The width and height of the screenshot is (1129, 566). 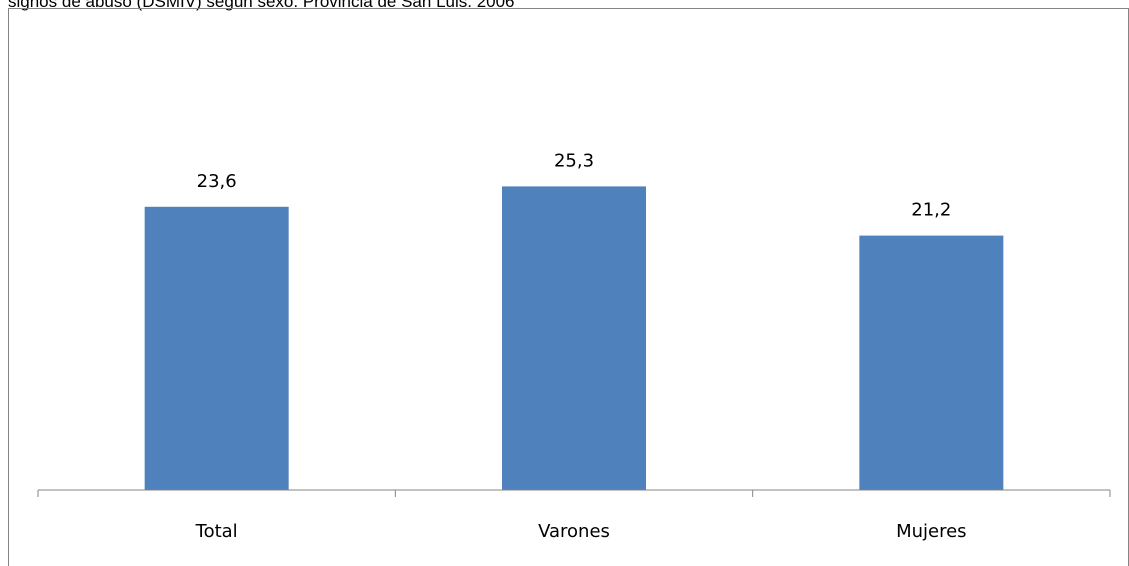 What do you see at coordinates (217, 181) in the screenshot?
I see `value-label-total: 23,6` at bounding box center [217, 181].